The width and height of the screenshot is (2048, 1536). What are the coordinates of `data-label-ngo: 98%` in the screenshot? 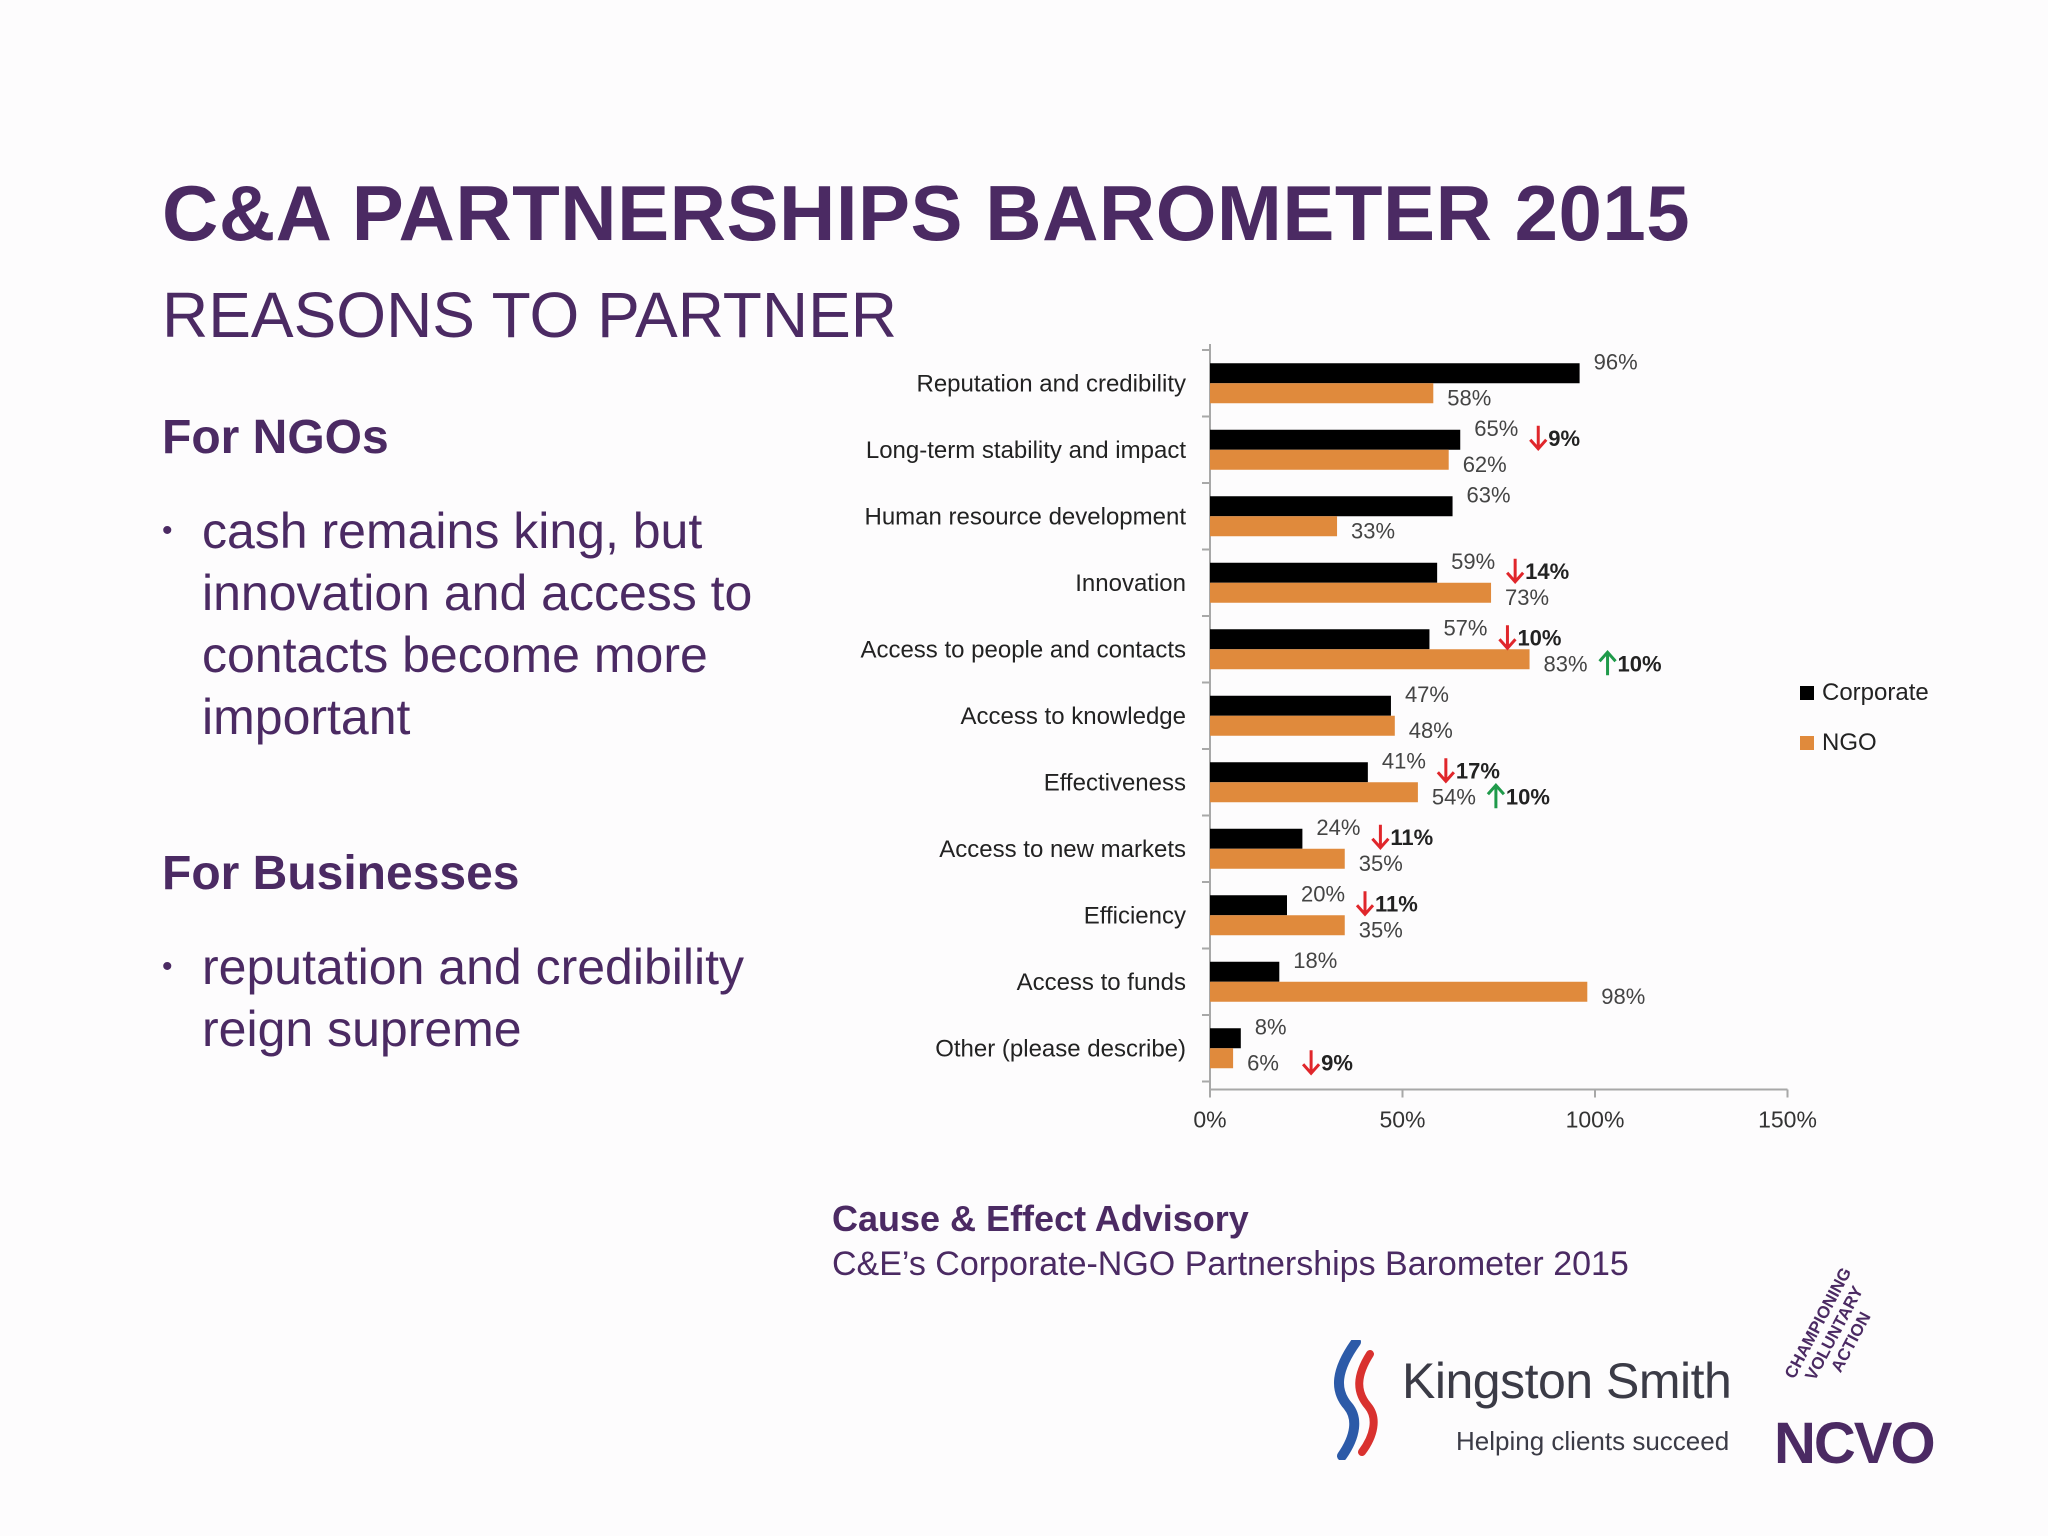 It's located at (1623, 996).